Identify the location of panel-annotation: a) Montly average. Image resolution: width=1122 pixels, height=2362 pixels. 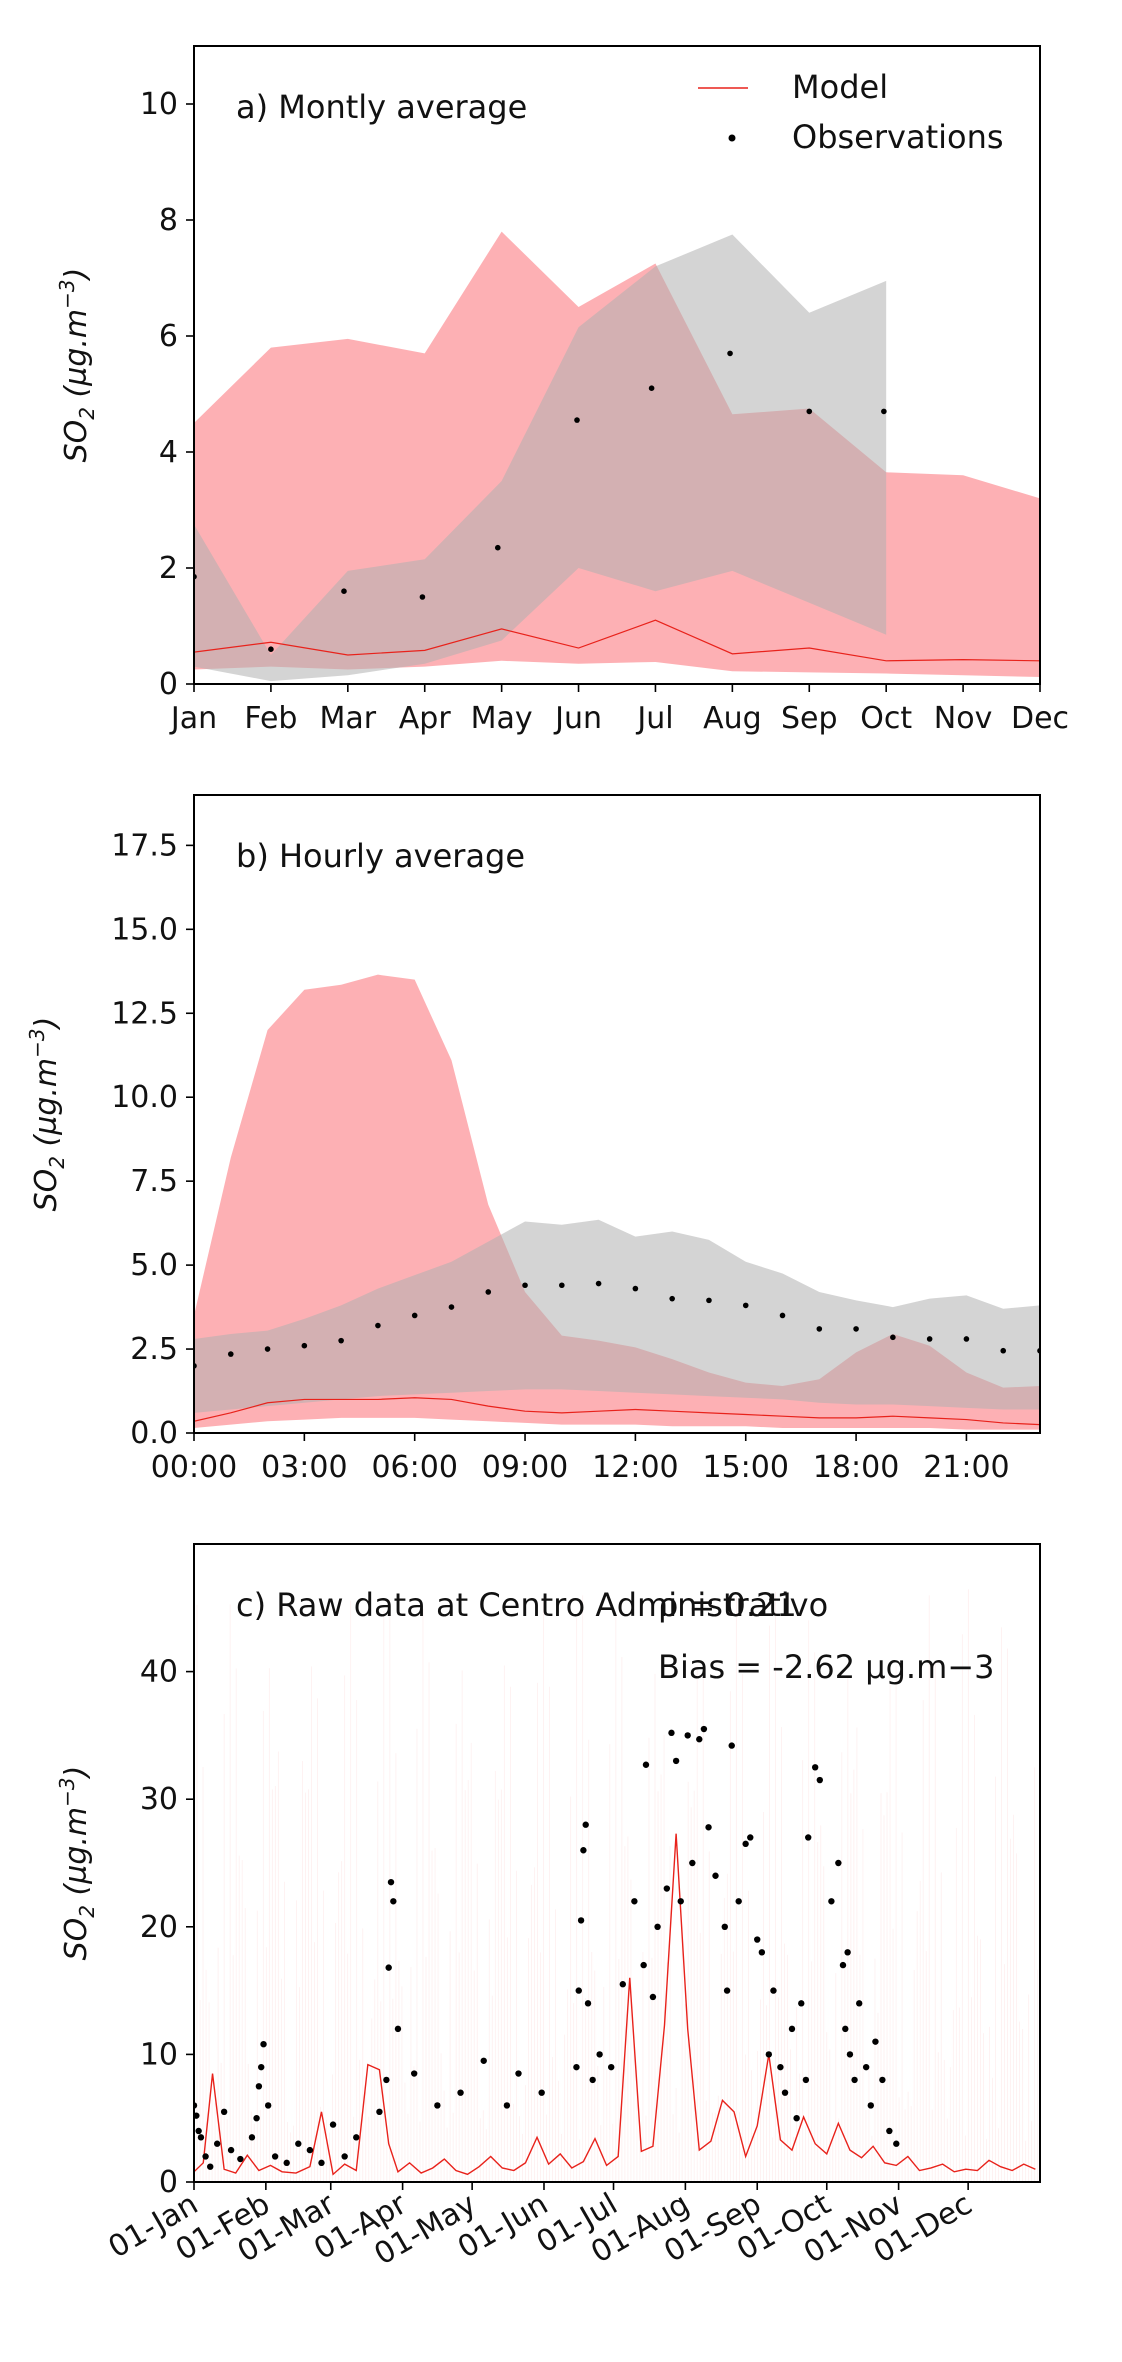
(381, 107).